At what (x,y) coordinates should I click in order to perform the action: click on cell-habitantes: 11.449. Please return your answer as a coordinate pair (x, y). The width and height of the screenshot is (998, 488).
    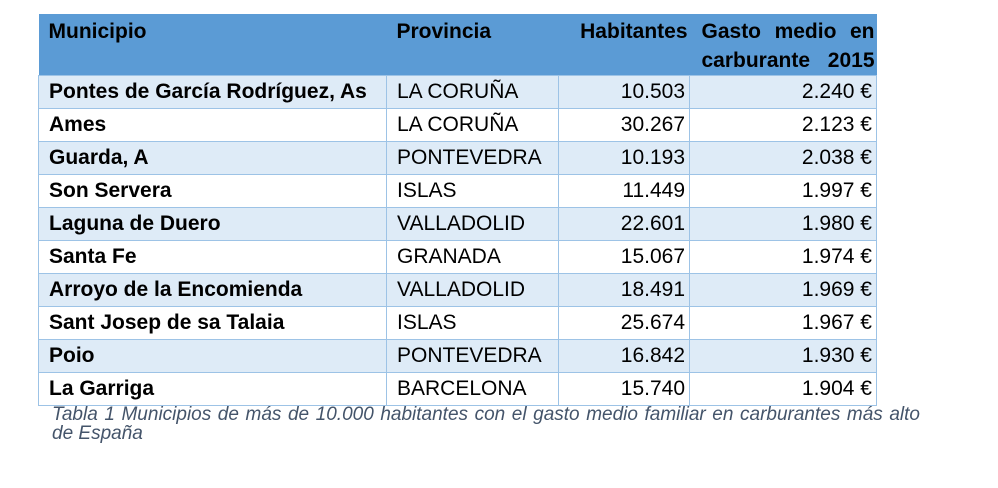
    Looking at the image, I should click on (624, 191).